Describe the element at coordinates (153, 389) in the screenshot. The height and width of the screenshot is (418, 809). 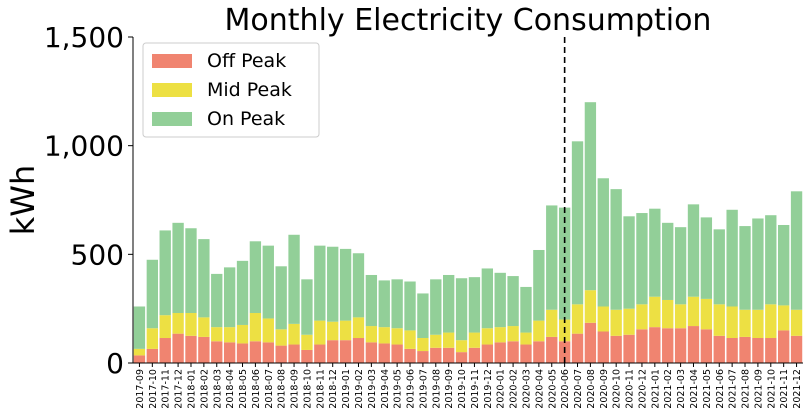
I see `x-tick-label-2017-10: 2017-10` at that location.